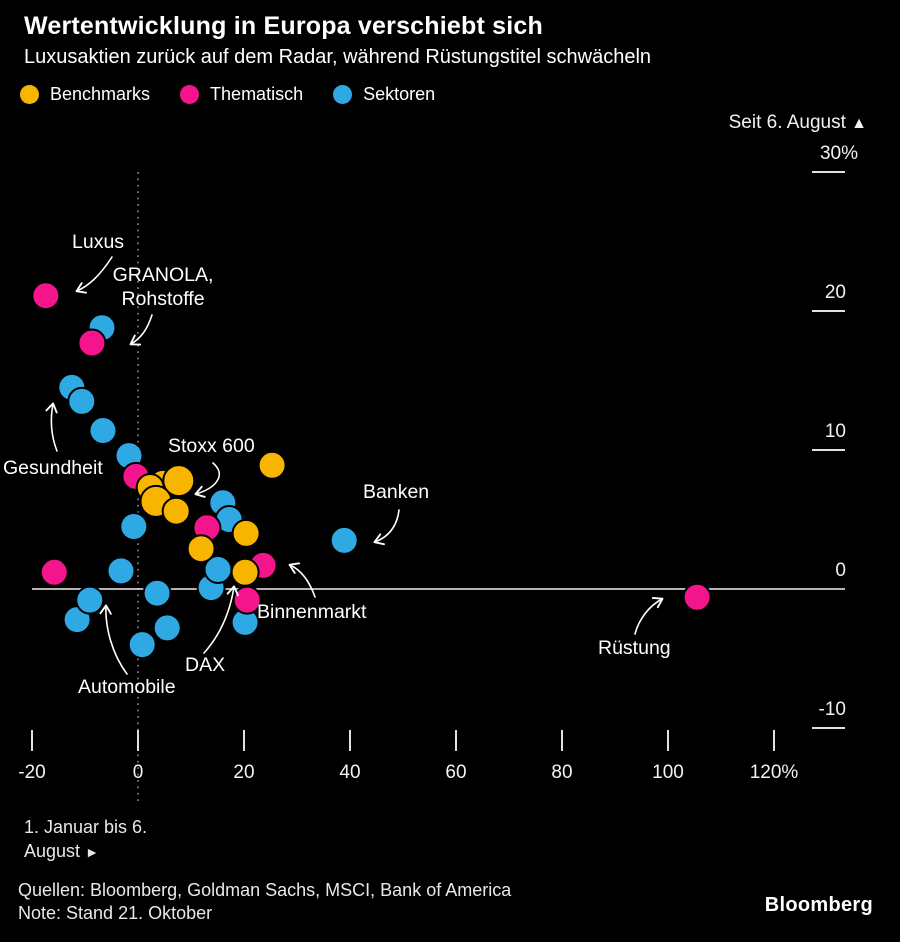  Describe the element at coordinates (832, 709) in the screenshot. I see `y-tick-label: -10` at that location.